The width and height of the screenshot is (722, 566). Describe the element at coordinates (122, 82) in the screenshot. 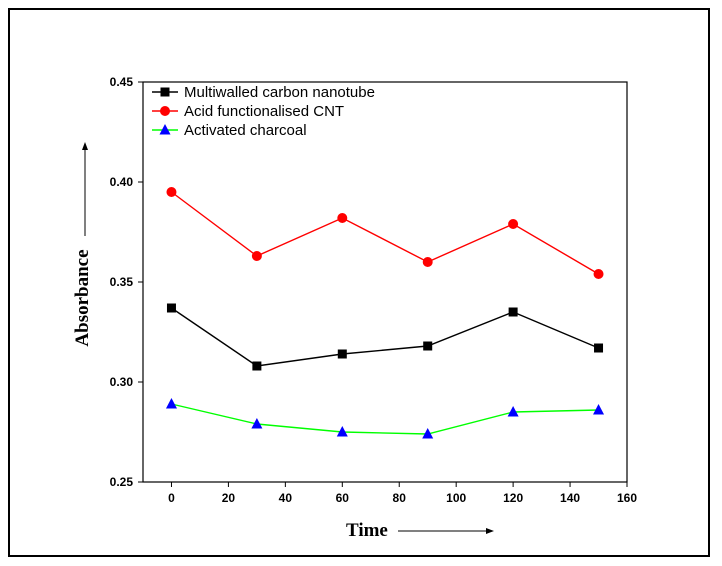

I see `y-tick-label: 0.45` at that location.